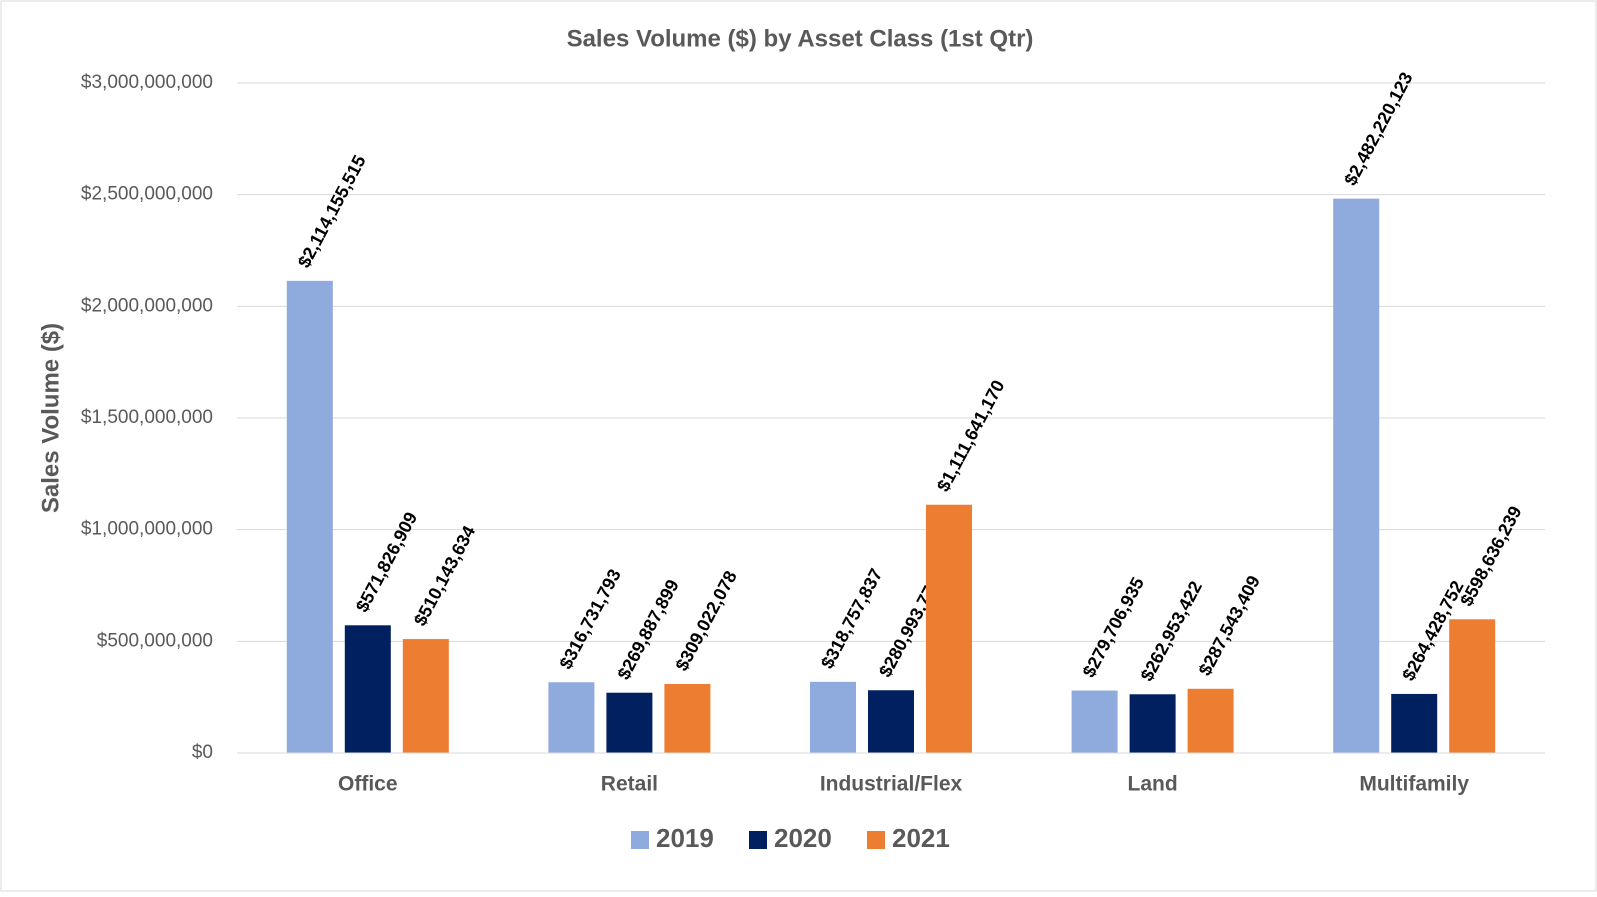 The width and height of the screenshot is (1597, 897). What do you see at coordinates (1153, 784) in the screenshot?
I see `x-tick-label: Land` at bounding box center [1153, 784].